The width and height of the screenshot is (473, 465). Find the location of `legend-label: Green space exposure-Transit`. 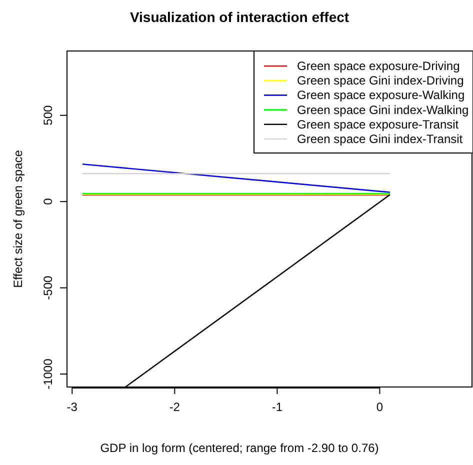

legend-label: Green space exposure-Transit is located at coordinates (378, 124).